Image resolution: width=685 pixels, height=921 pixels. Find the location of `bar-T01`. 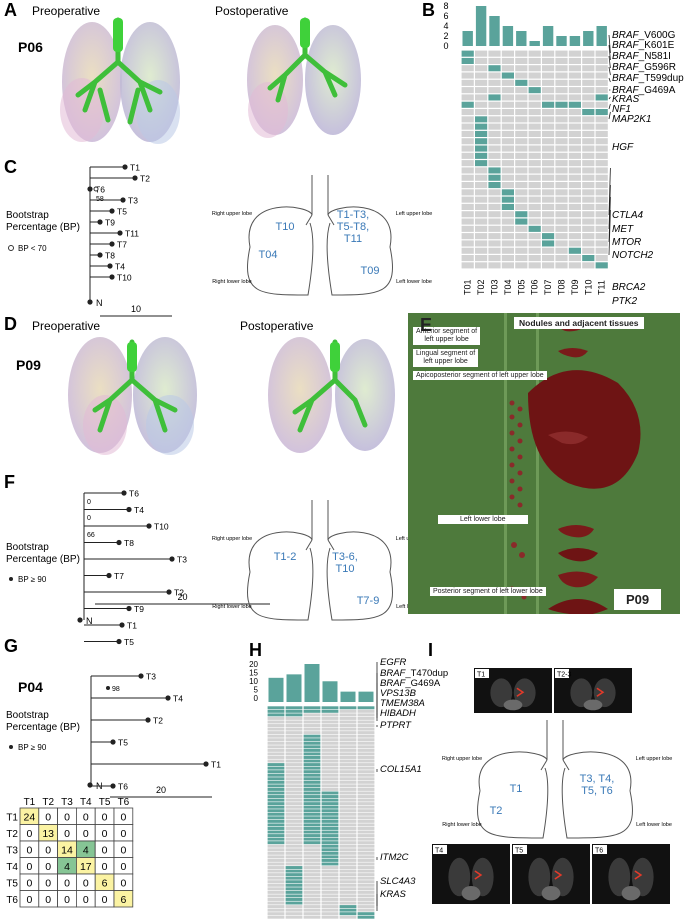

bar-T01 is located at coordinates (312, 683).